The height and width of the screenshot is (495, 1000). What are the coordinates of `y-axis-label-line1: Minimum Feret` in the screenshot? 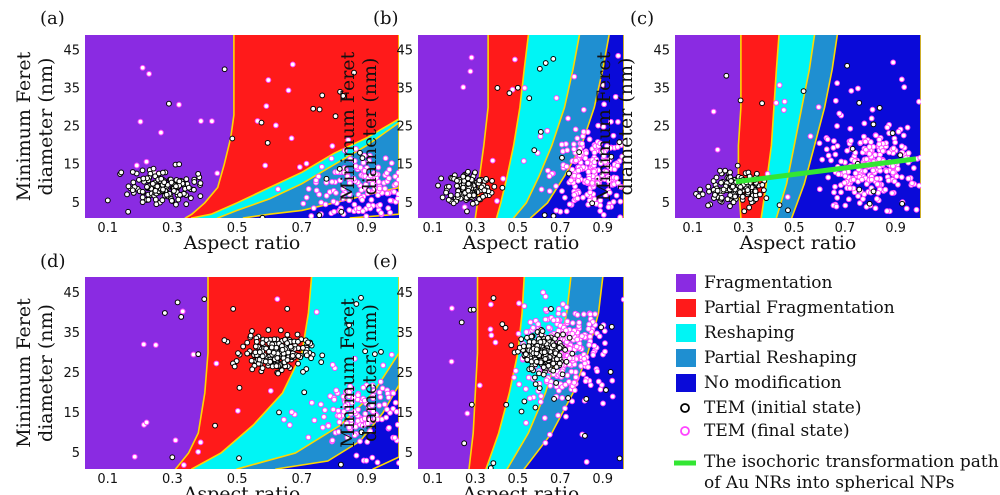 It's located at (348, 126).